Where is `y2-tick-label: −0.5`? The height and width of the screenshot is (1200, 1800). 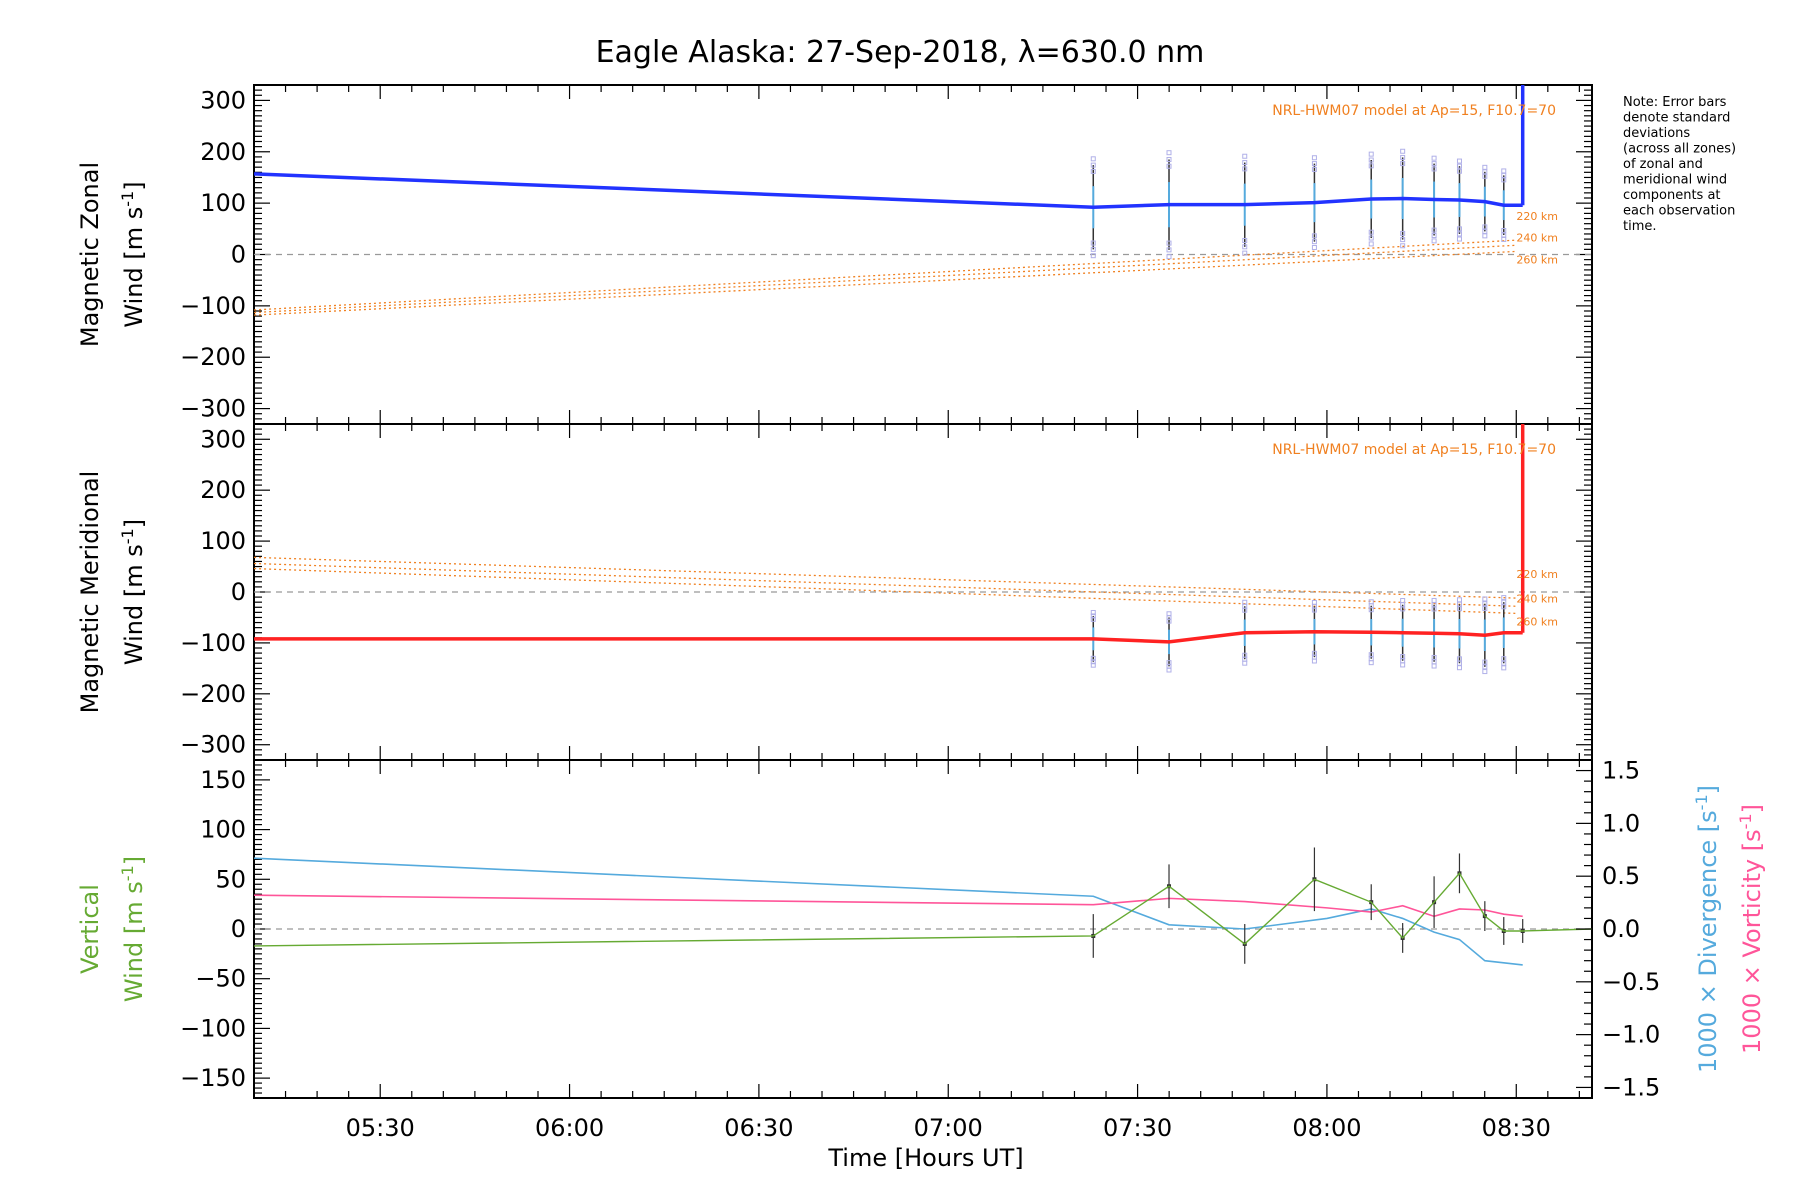
y2-tick-label: −0.5 is located at coordinates (1631, 982).